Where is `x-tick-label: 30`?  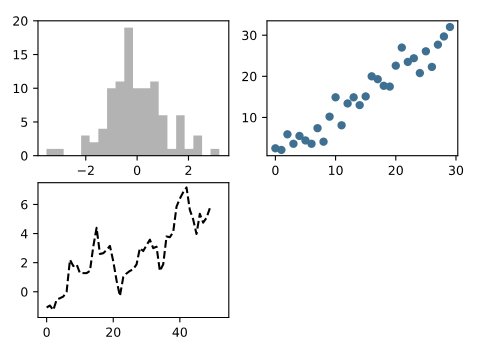 x-tick-label: 30 is located at coordinates (456, 171).